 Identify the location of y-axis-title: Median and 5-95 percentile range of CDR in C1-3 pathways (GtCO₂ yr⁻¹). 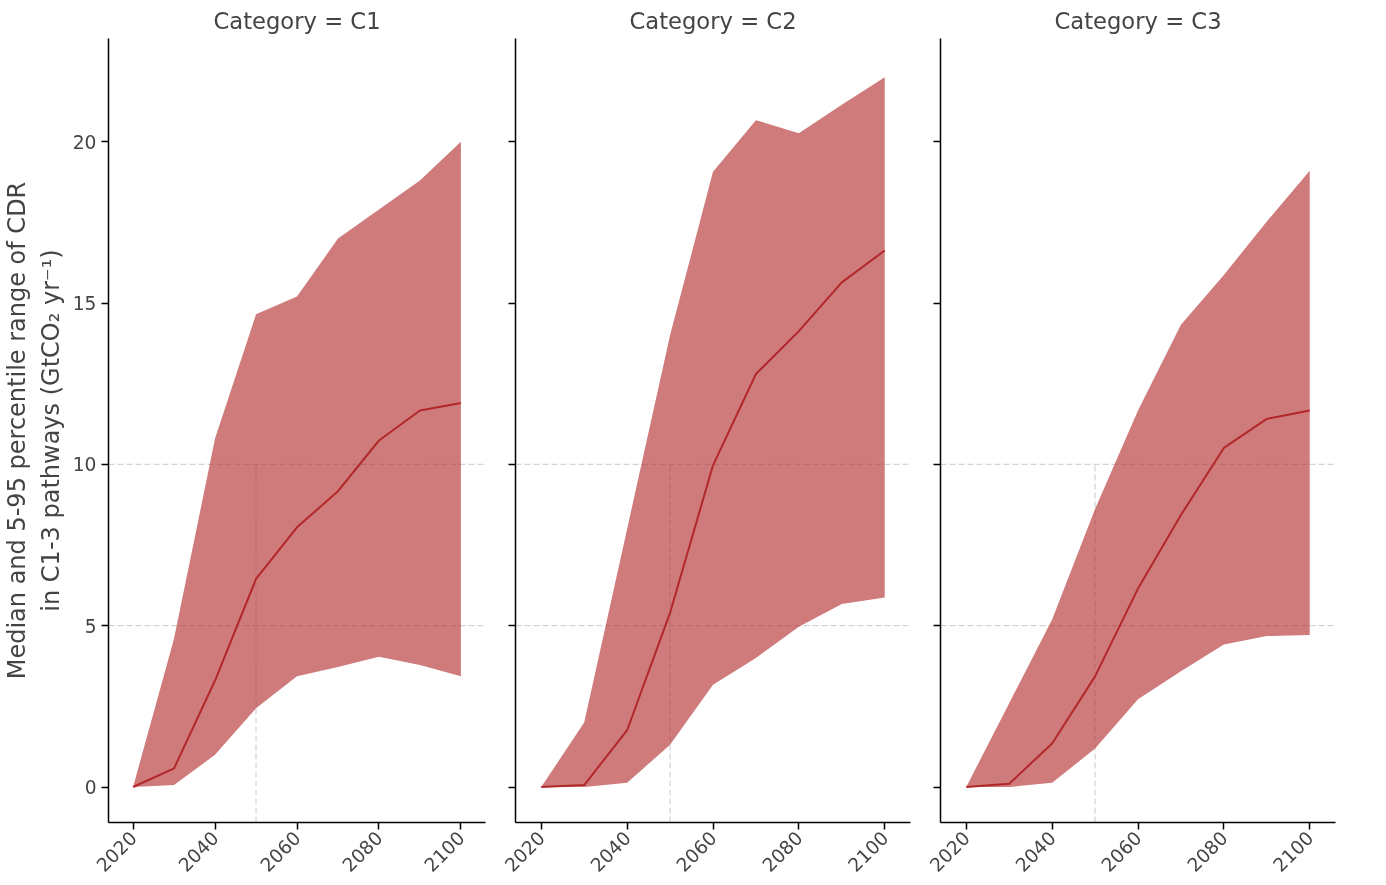
(34, 430).